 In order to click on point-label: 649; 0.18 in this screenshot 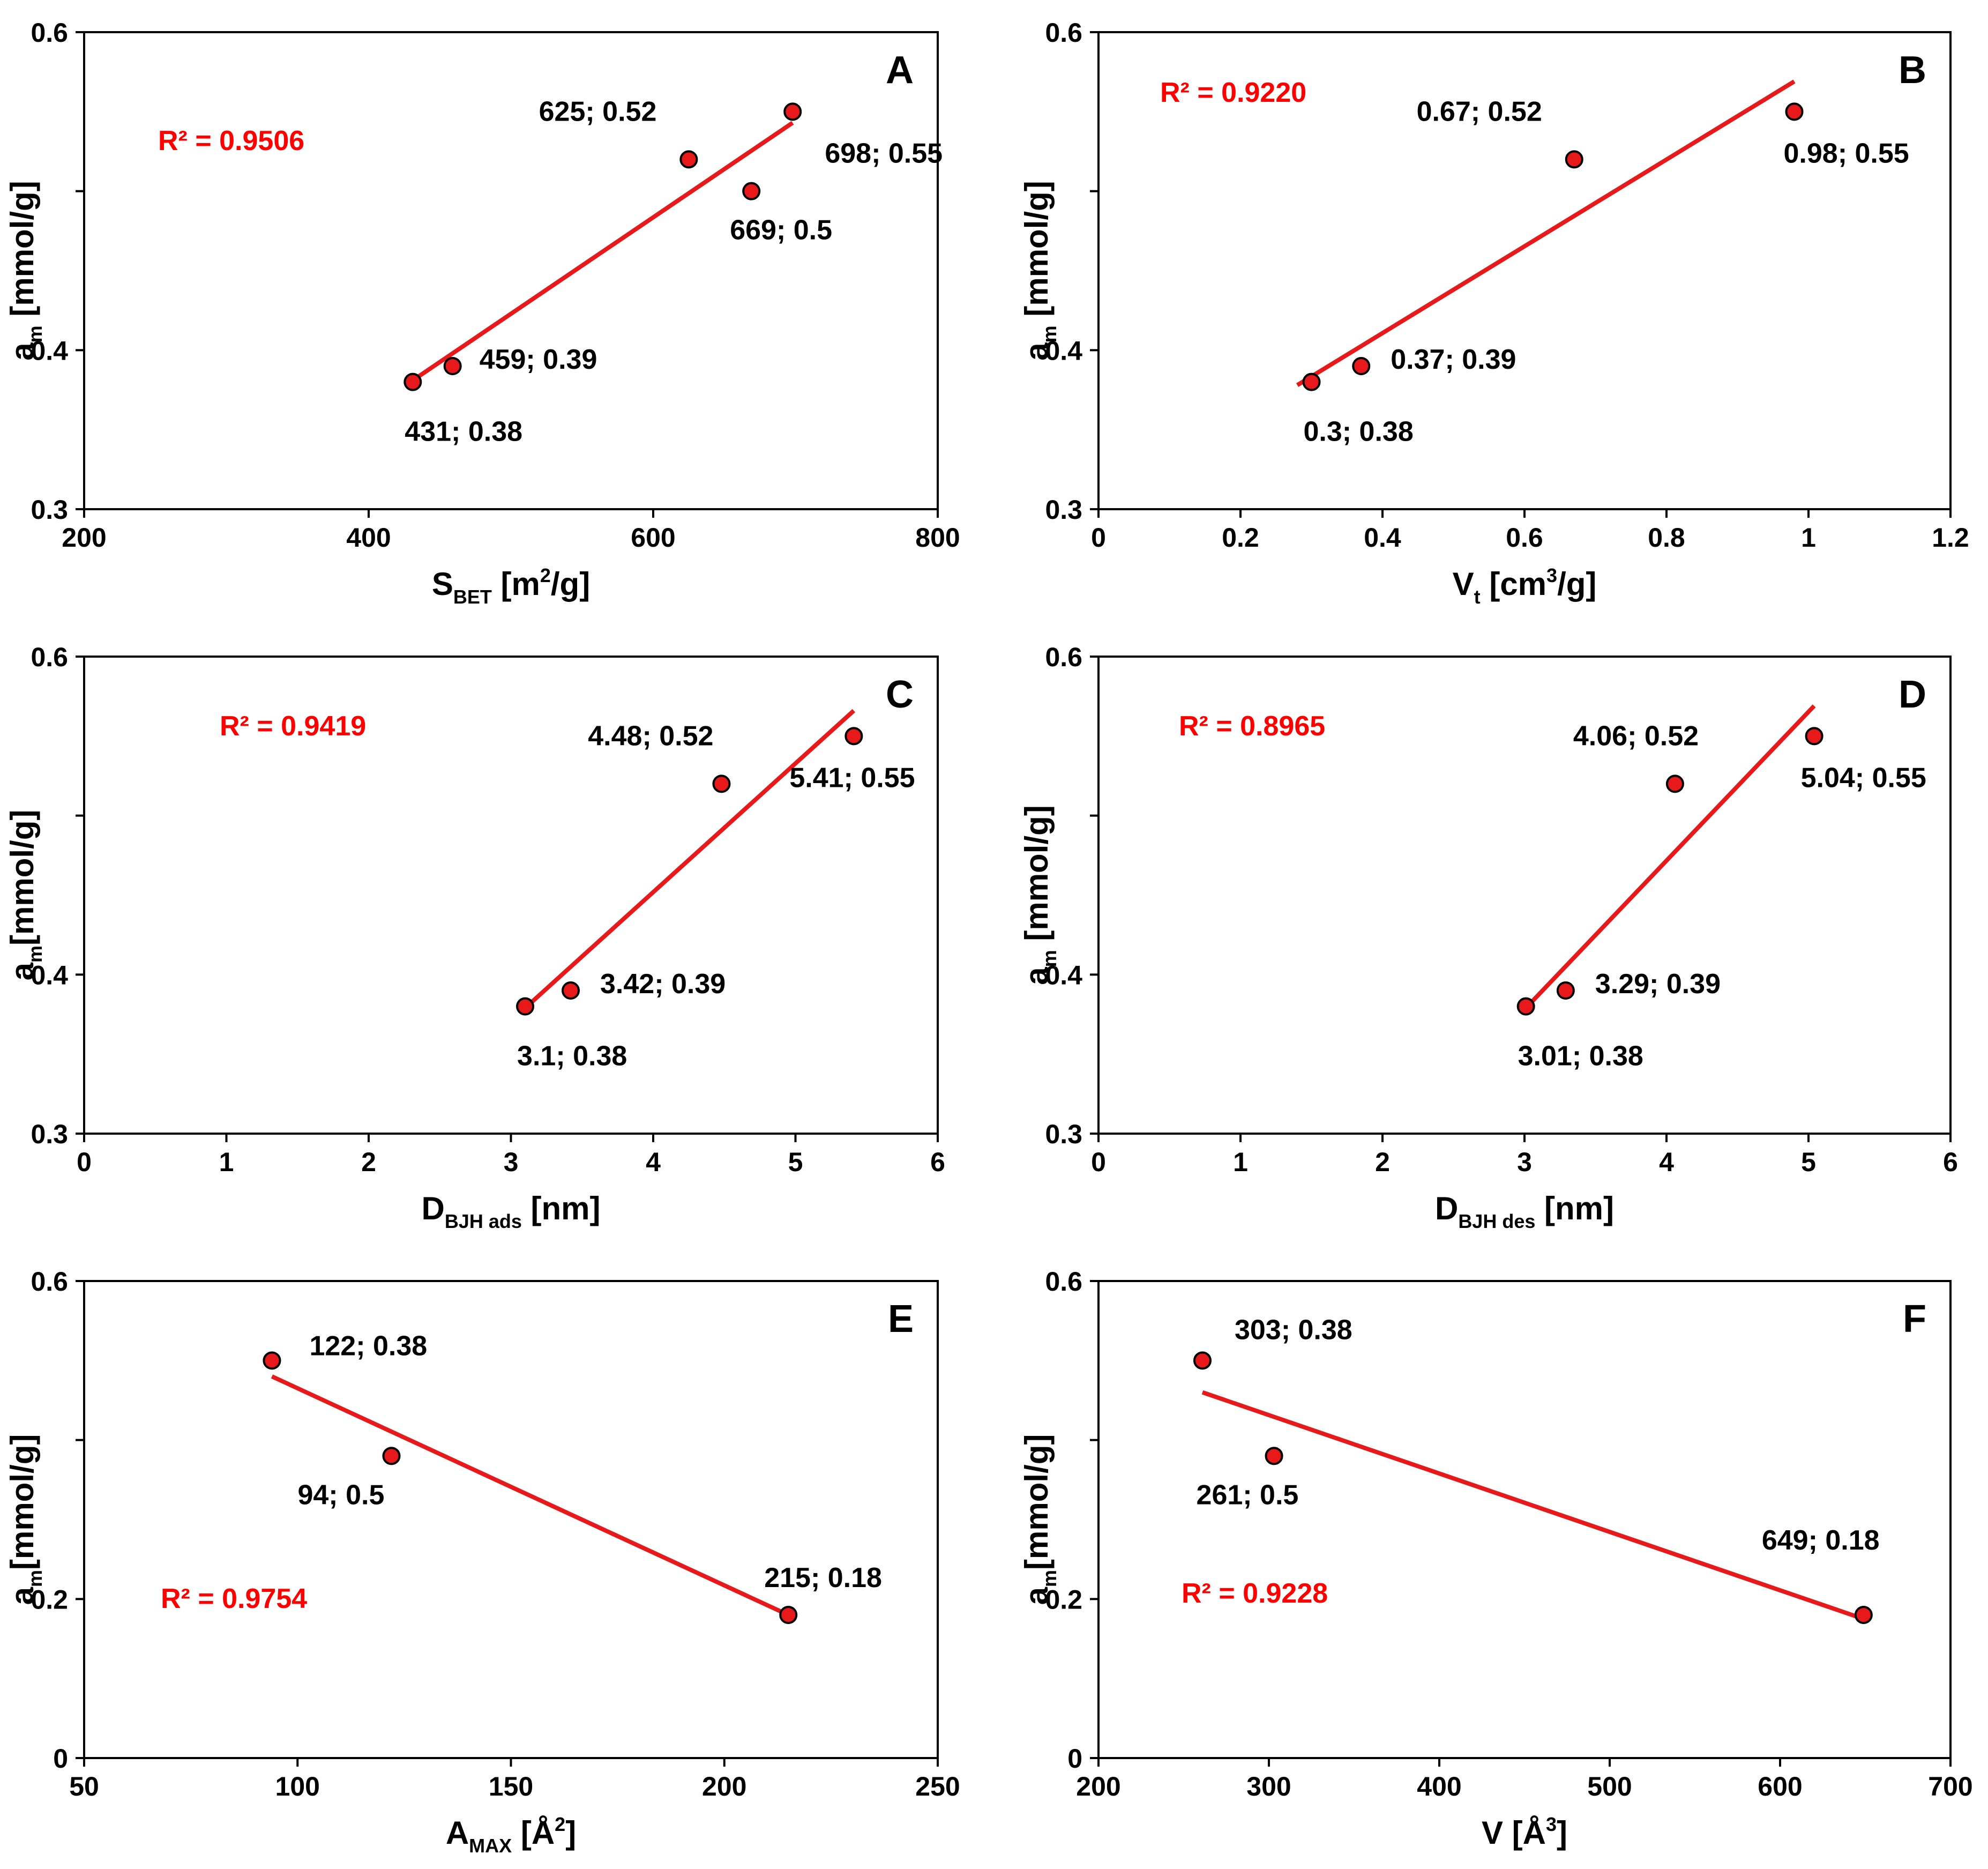, I will do `click(1821, 1540)`.